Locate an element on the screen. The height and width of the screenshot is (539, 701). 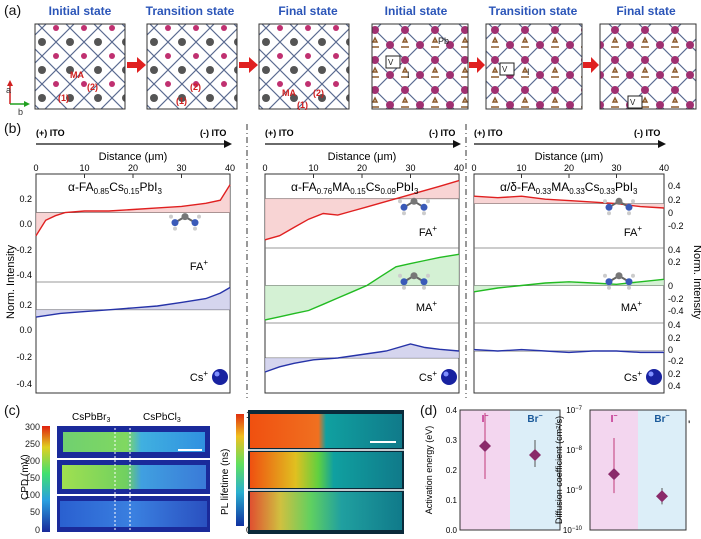
y-axis-label: Activation energy (eV) is located at coordinates (429, 470).